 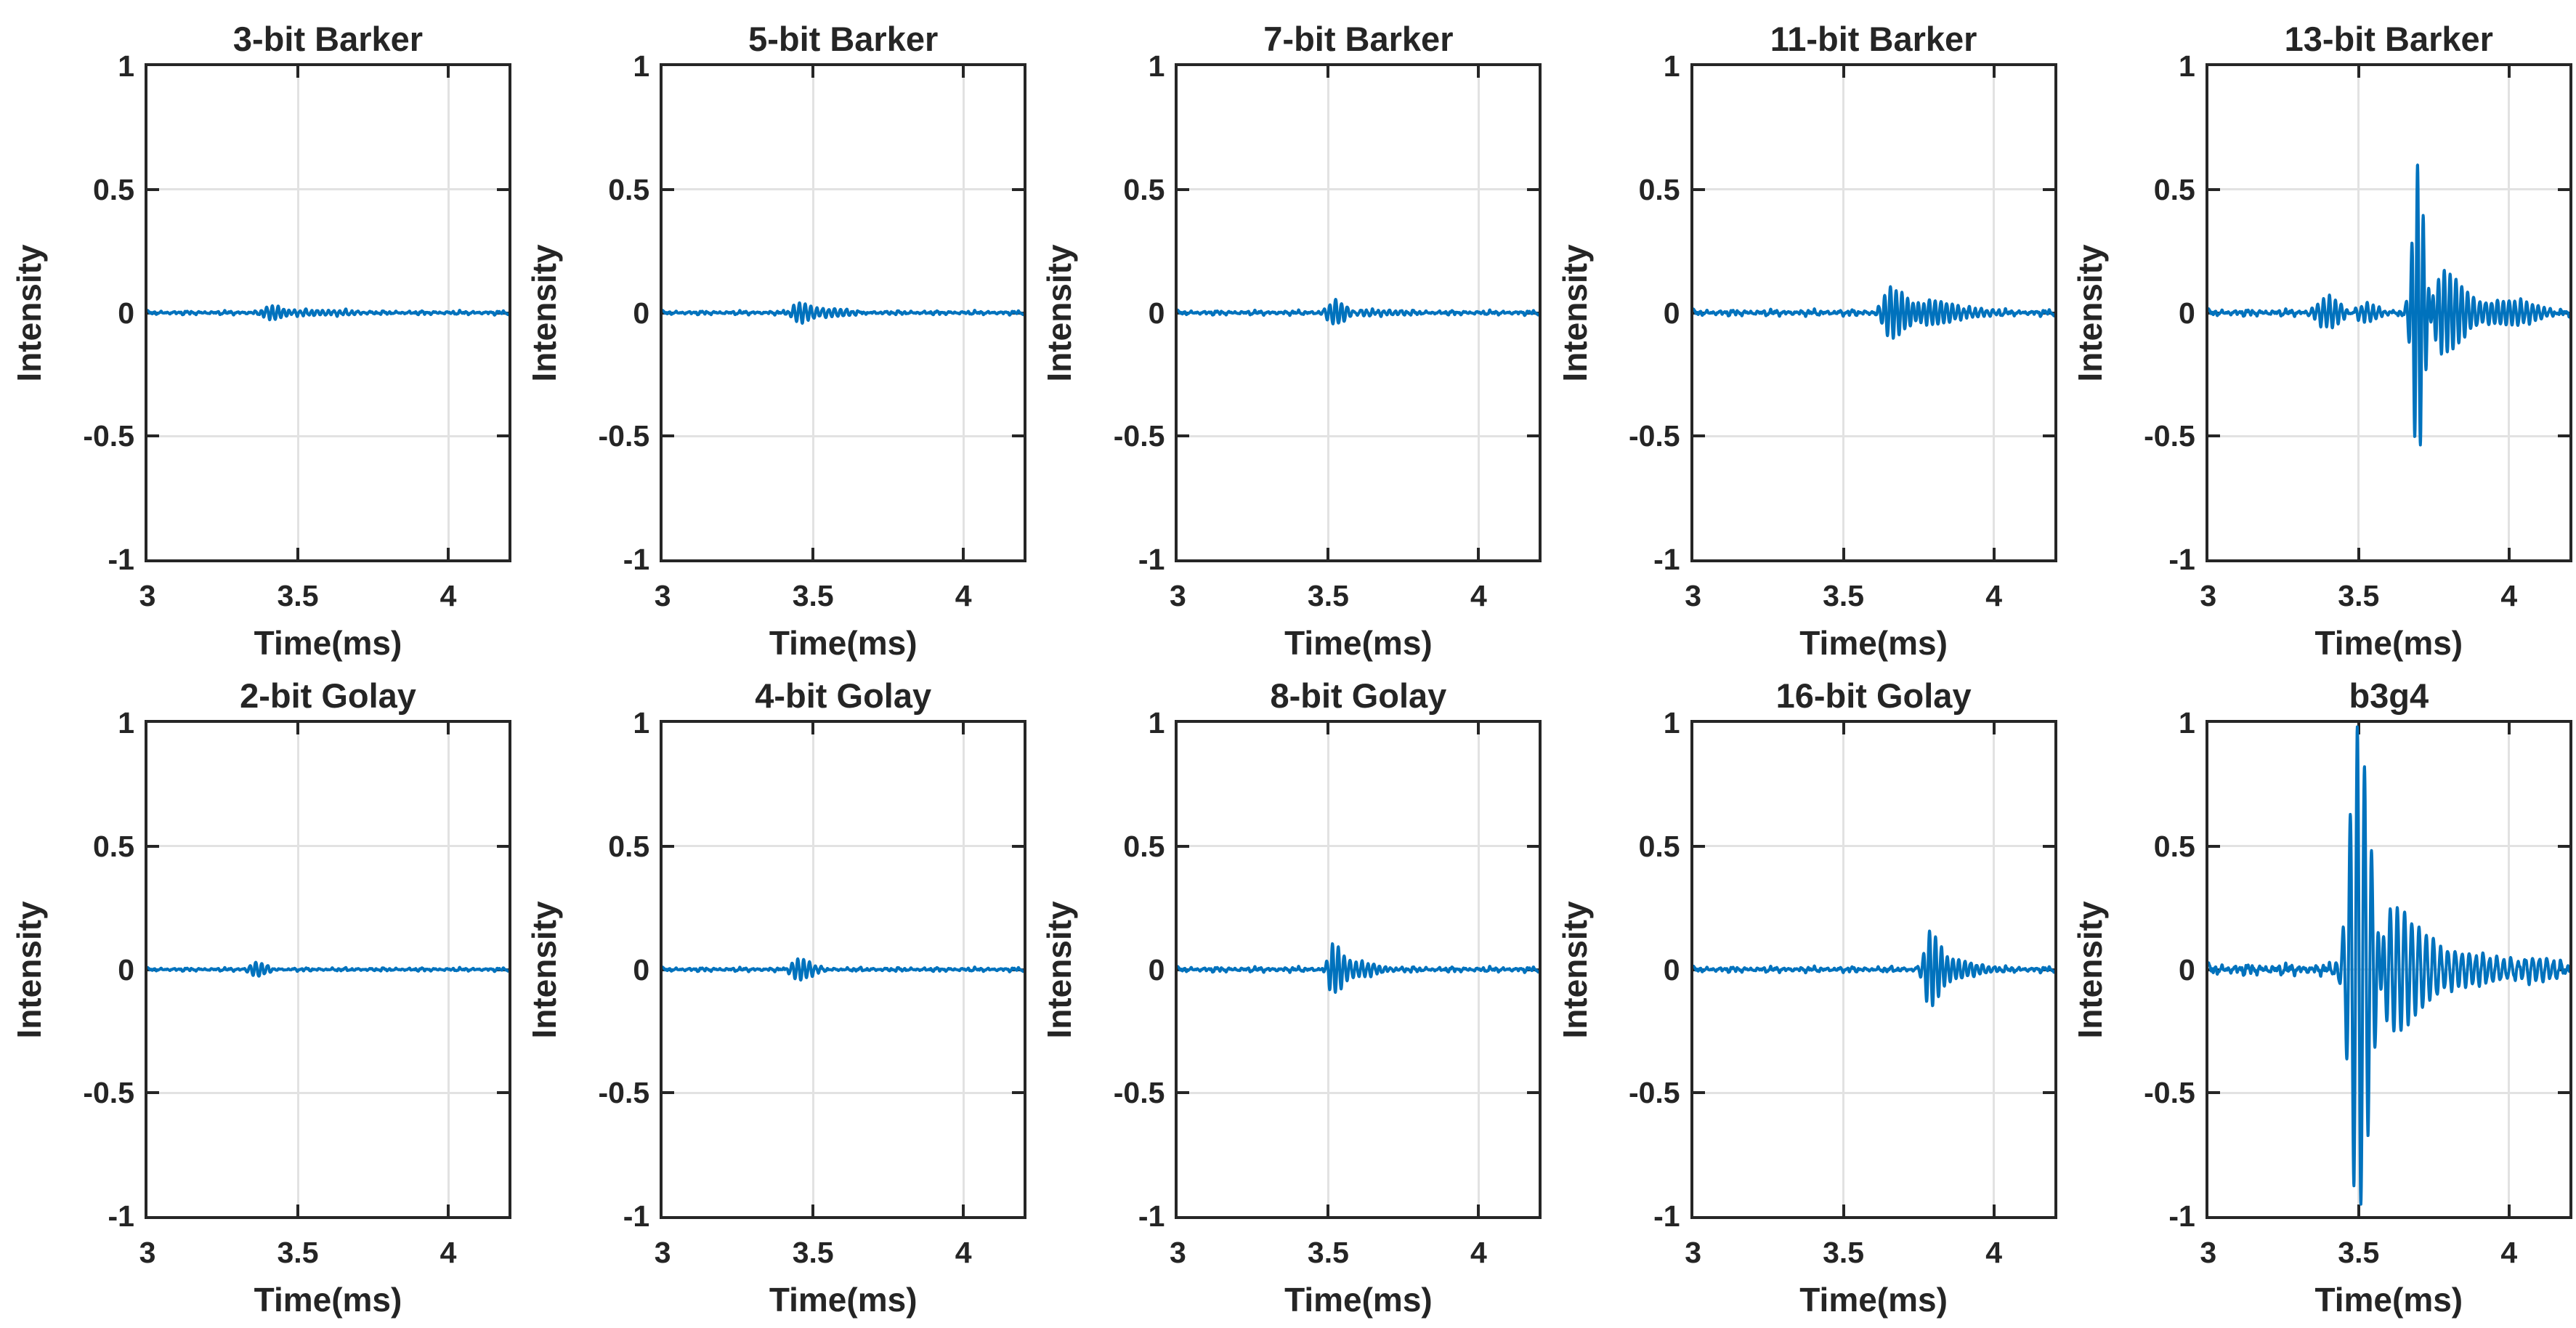 What do you see at coordinates (328, 695) in the screenshot?
I see `subplot-title: 2-bit Golay` at bounding box center [328, 695].